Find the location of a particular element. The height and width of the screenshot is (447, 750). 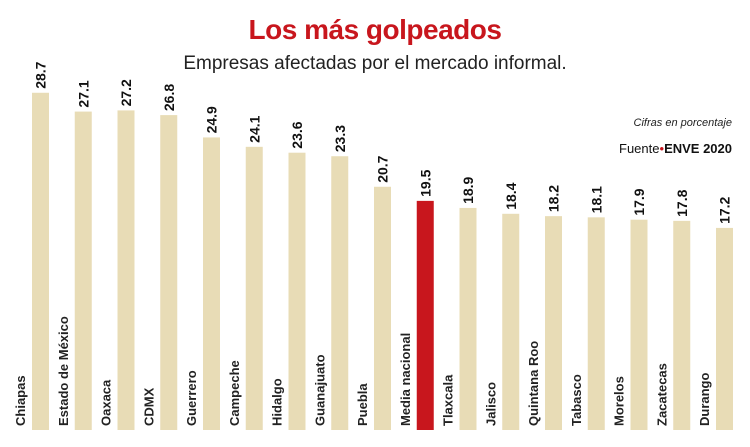

category-label: Jalisco is located at coordinates (490, 404).